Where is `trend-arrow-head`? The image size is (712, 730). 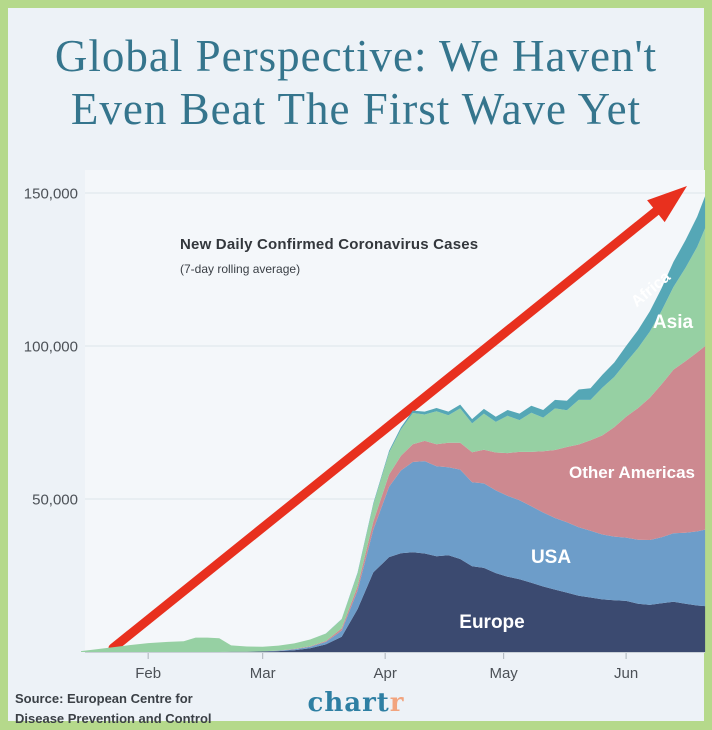
trend-arrow-head is located at coordinates (667, 204).